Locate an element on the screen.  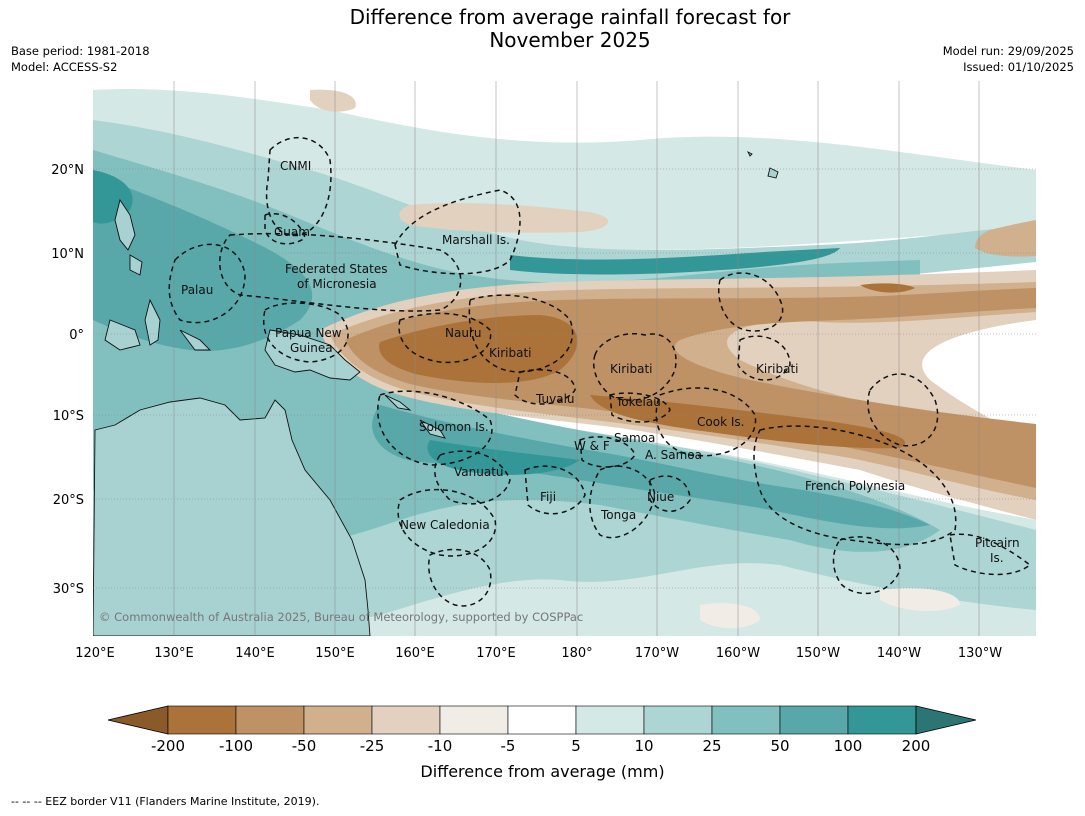
lat-0: 0° is located at coordinates (76, 335).